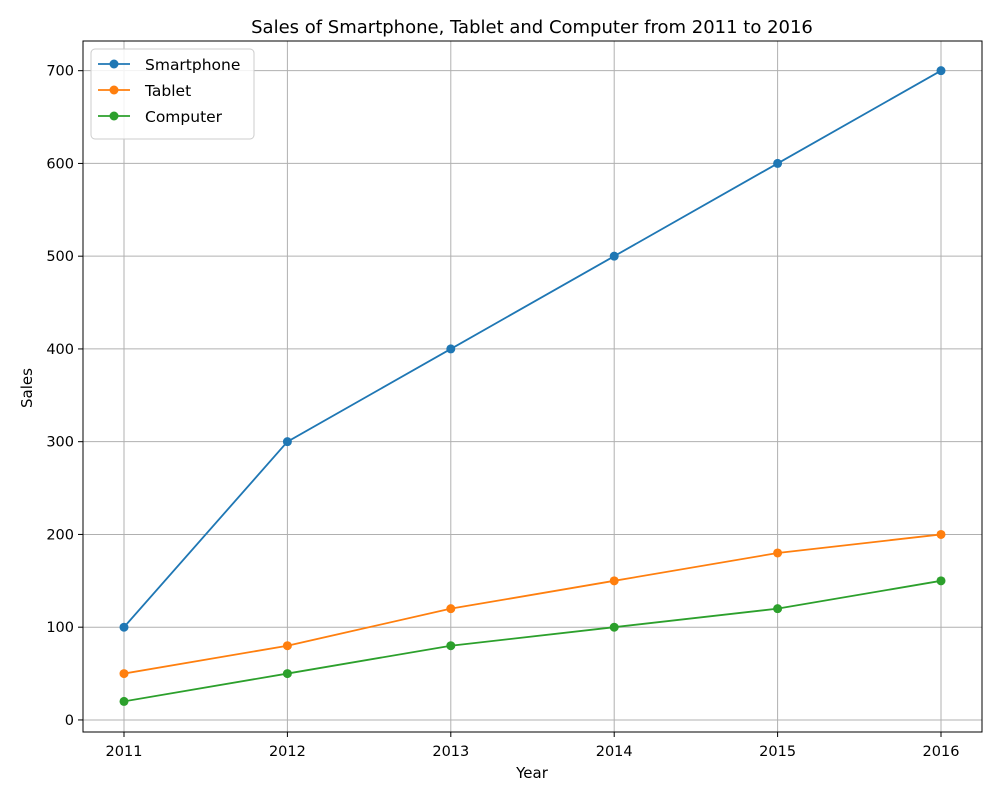 This screenshot has width=1000, height=800. I want to click on legend: Smartphone Tablet Computer, so click(172, 94).